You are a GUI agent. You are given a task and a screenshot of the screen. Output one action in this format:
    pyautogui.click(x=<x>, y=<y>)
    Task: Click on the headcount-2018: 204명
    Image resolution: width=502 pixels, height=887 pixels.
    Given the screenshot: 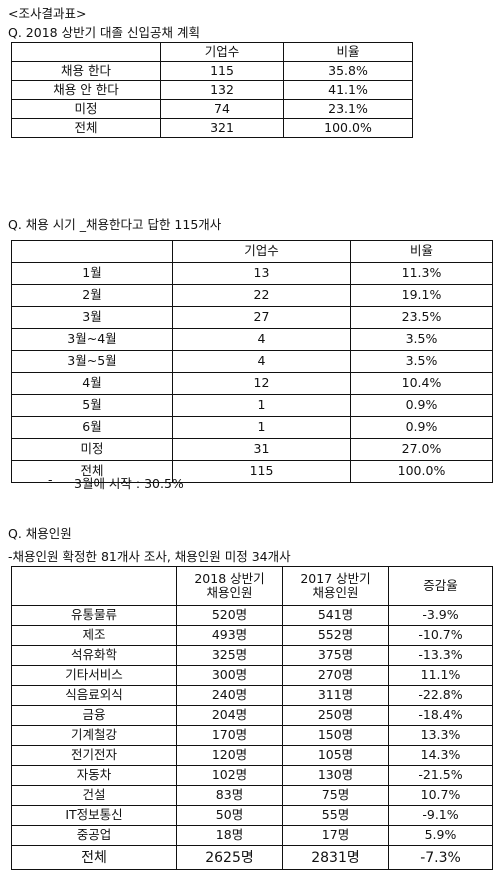 What is the action you would take?
    pyautogui.click(x=229, y=715)
    